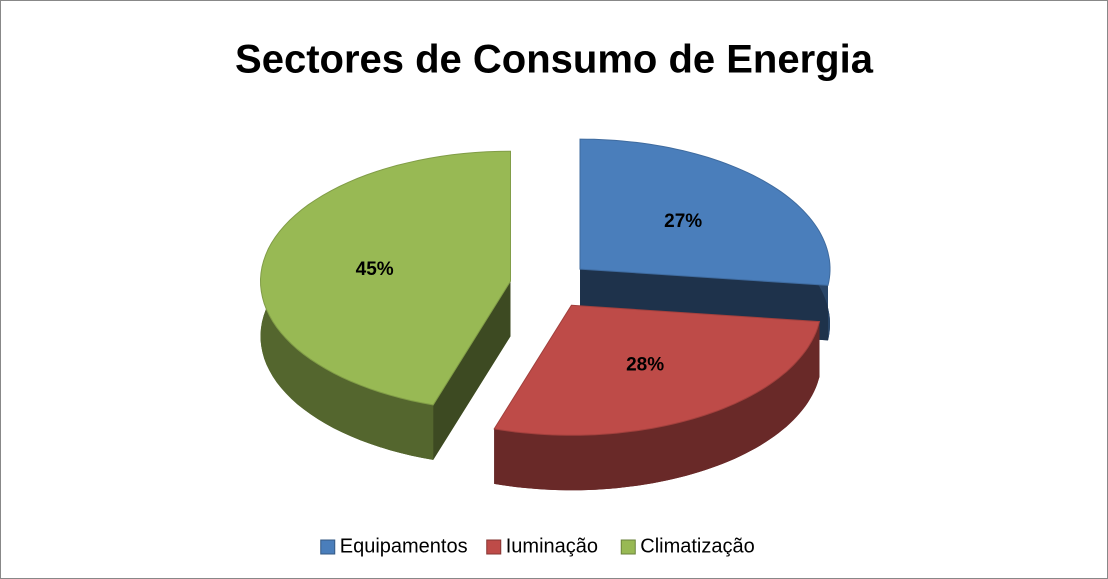 Image resolution: width=1108 pixels, height=579 pixels. What do you see at coordinates (645, 365) in the screenshot?
I see `data-label: 28%` at bounding box center [645, 365].